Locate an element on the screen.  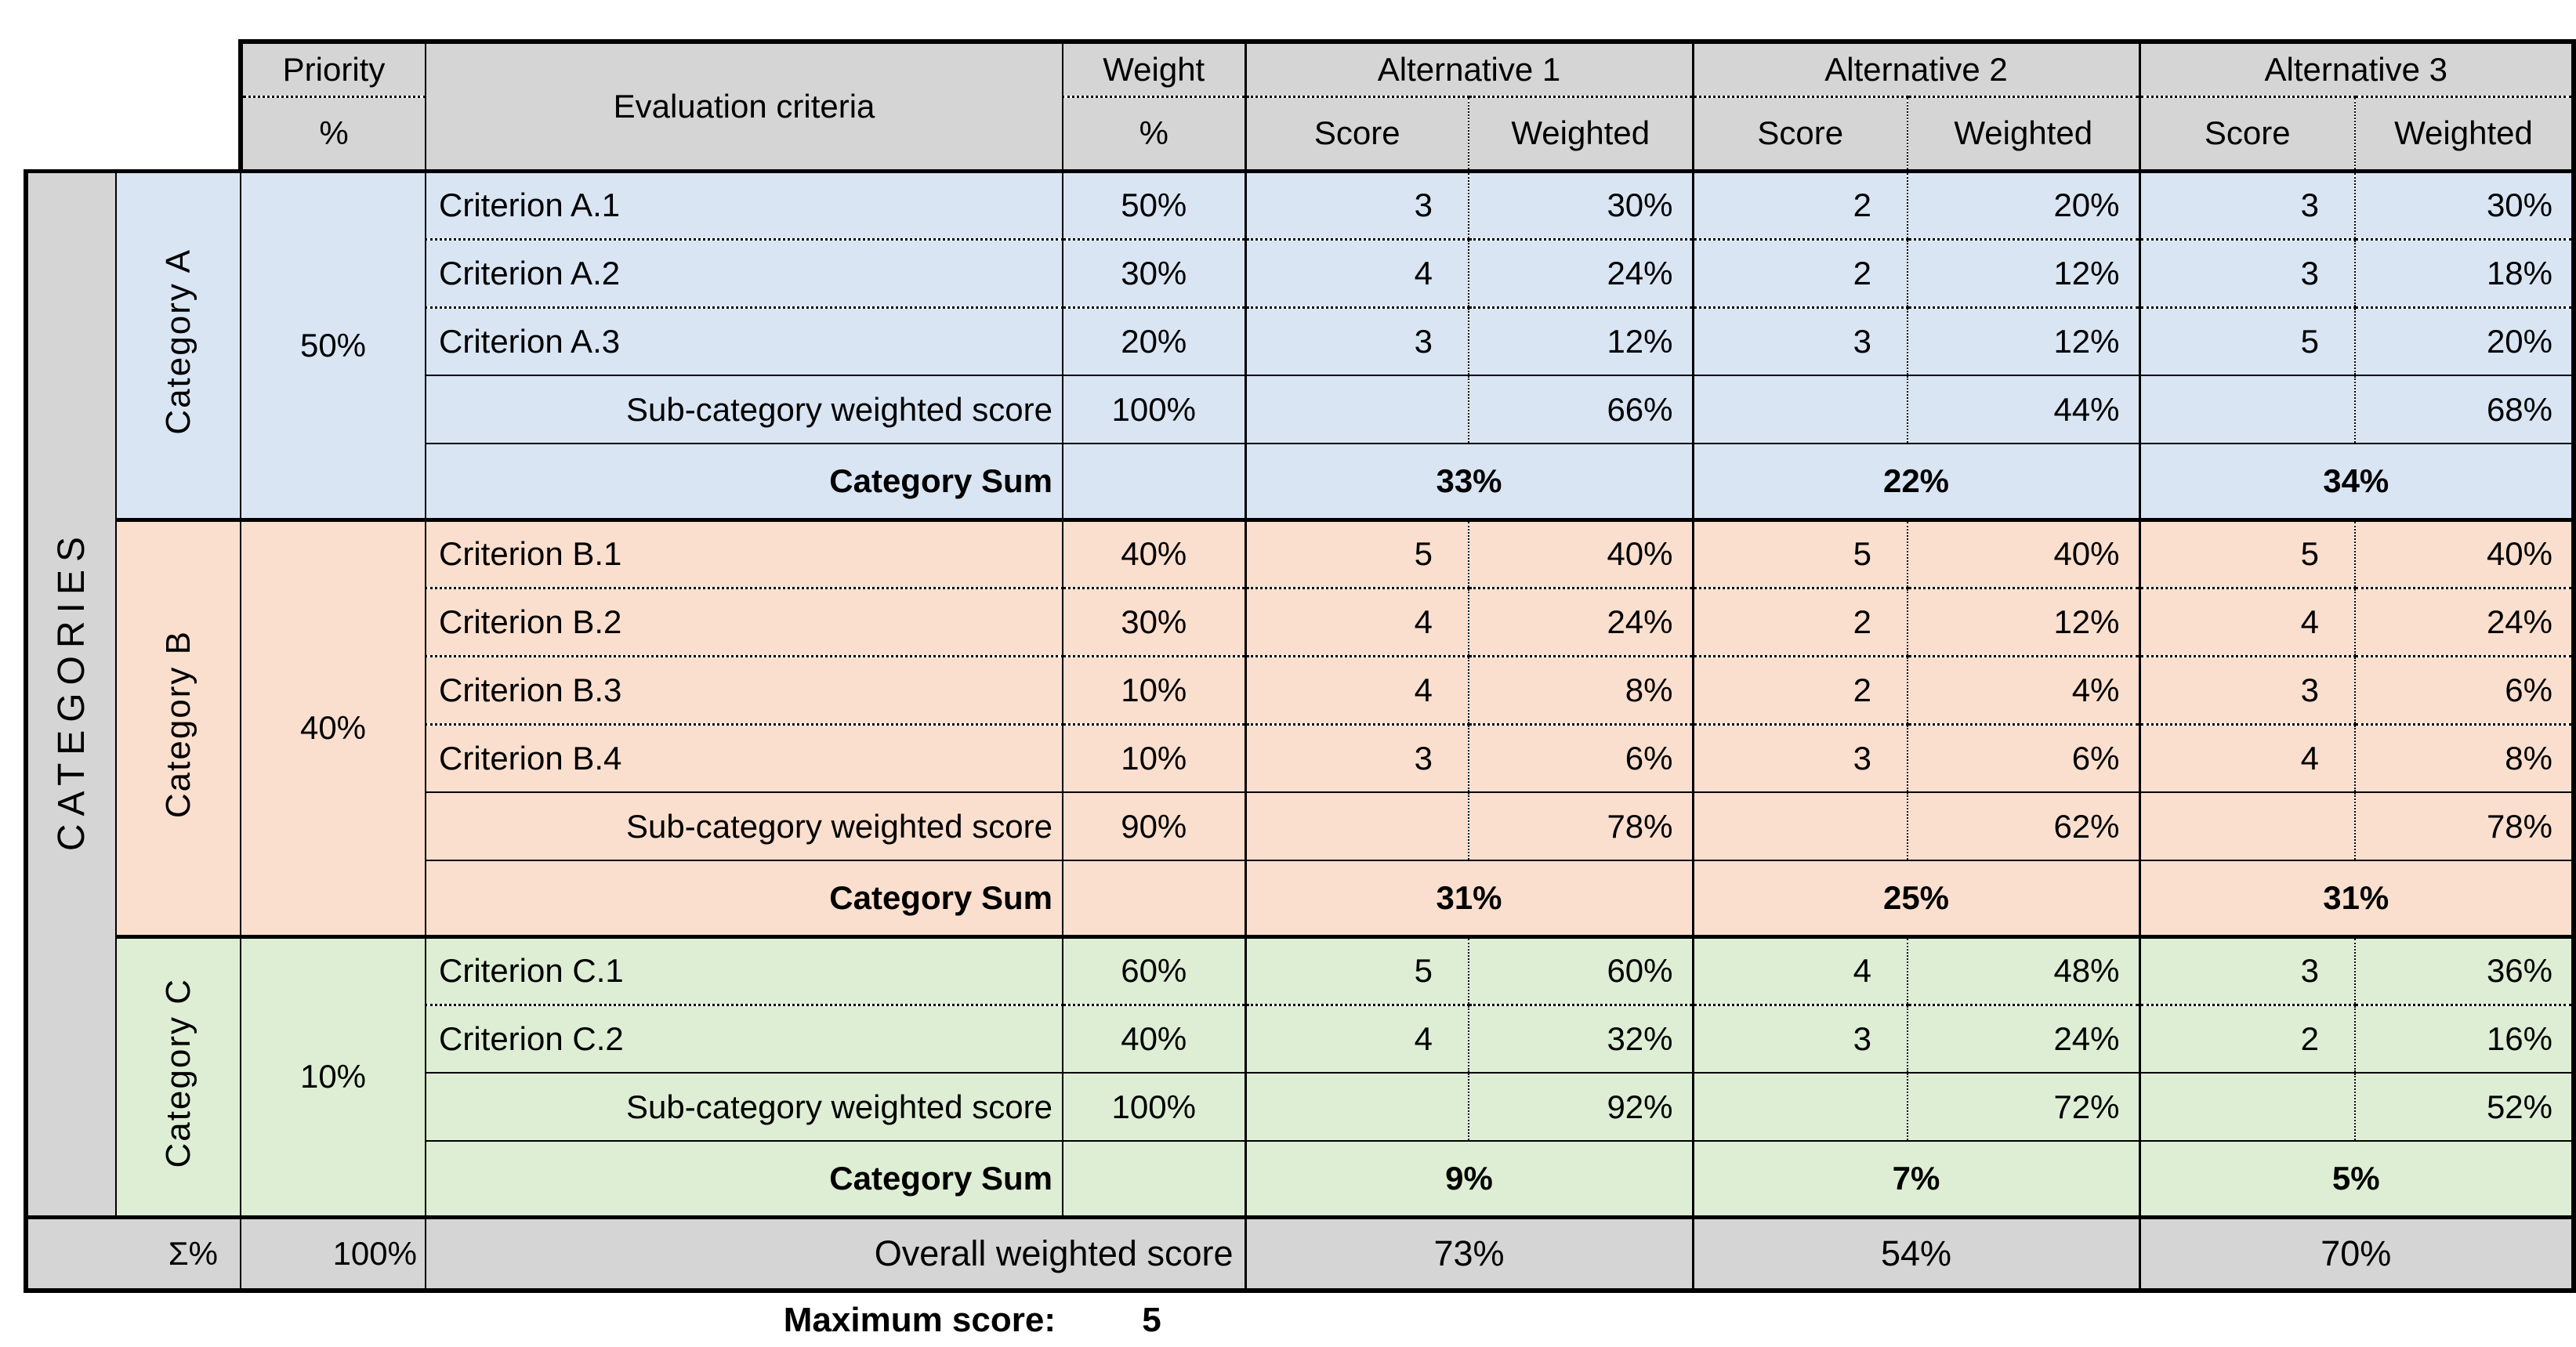
overall-value: 73% is located at coordinates (1469, 1254).